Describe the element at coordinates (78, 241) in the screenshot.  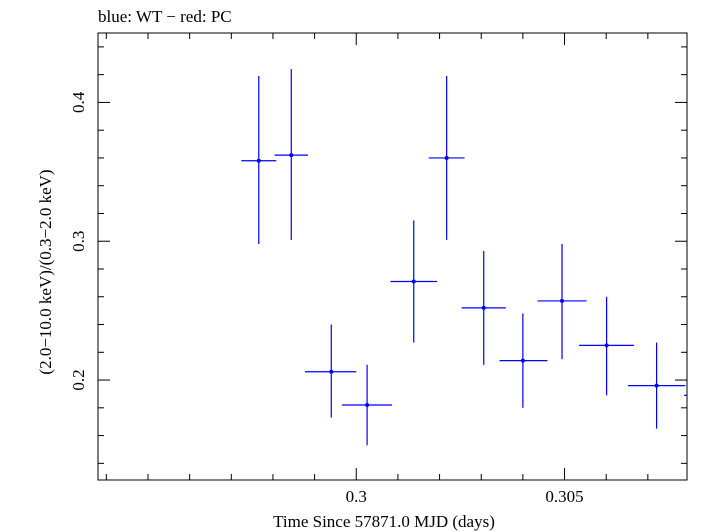
I see `y-tick-label: 0.3` at that location.